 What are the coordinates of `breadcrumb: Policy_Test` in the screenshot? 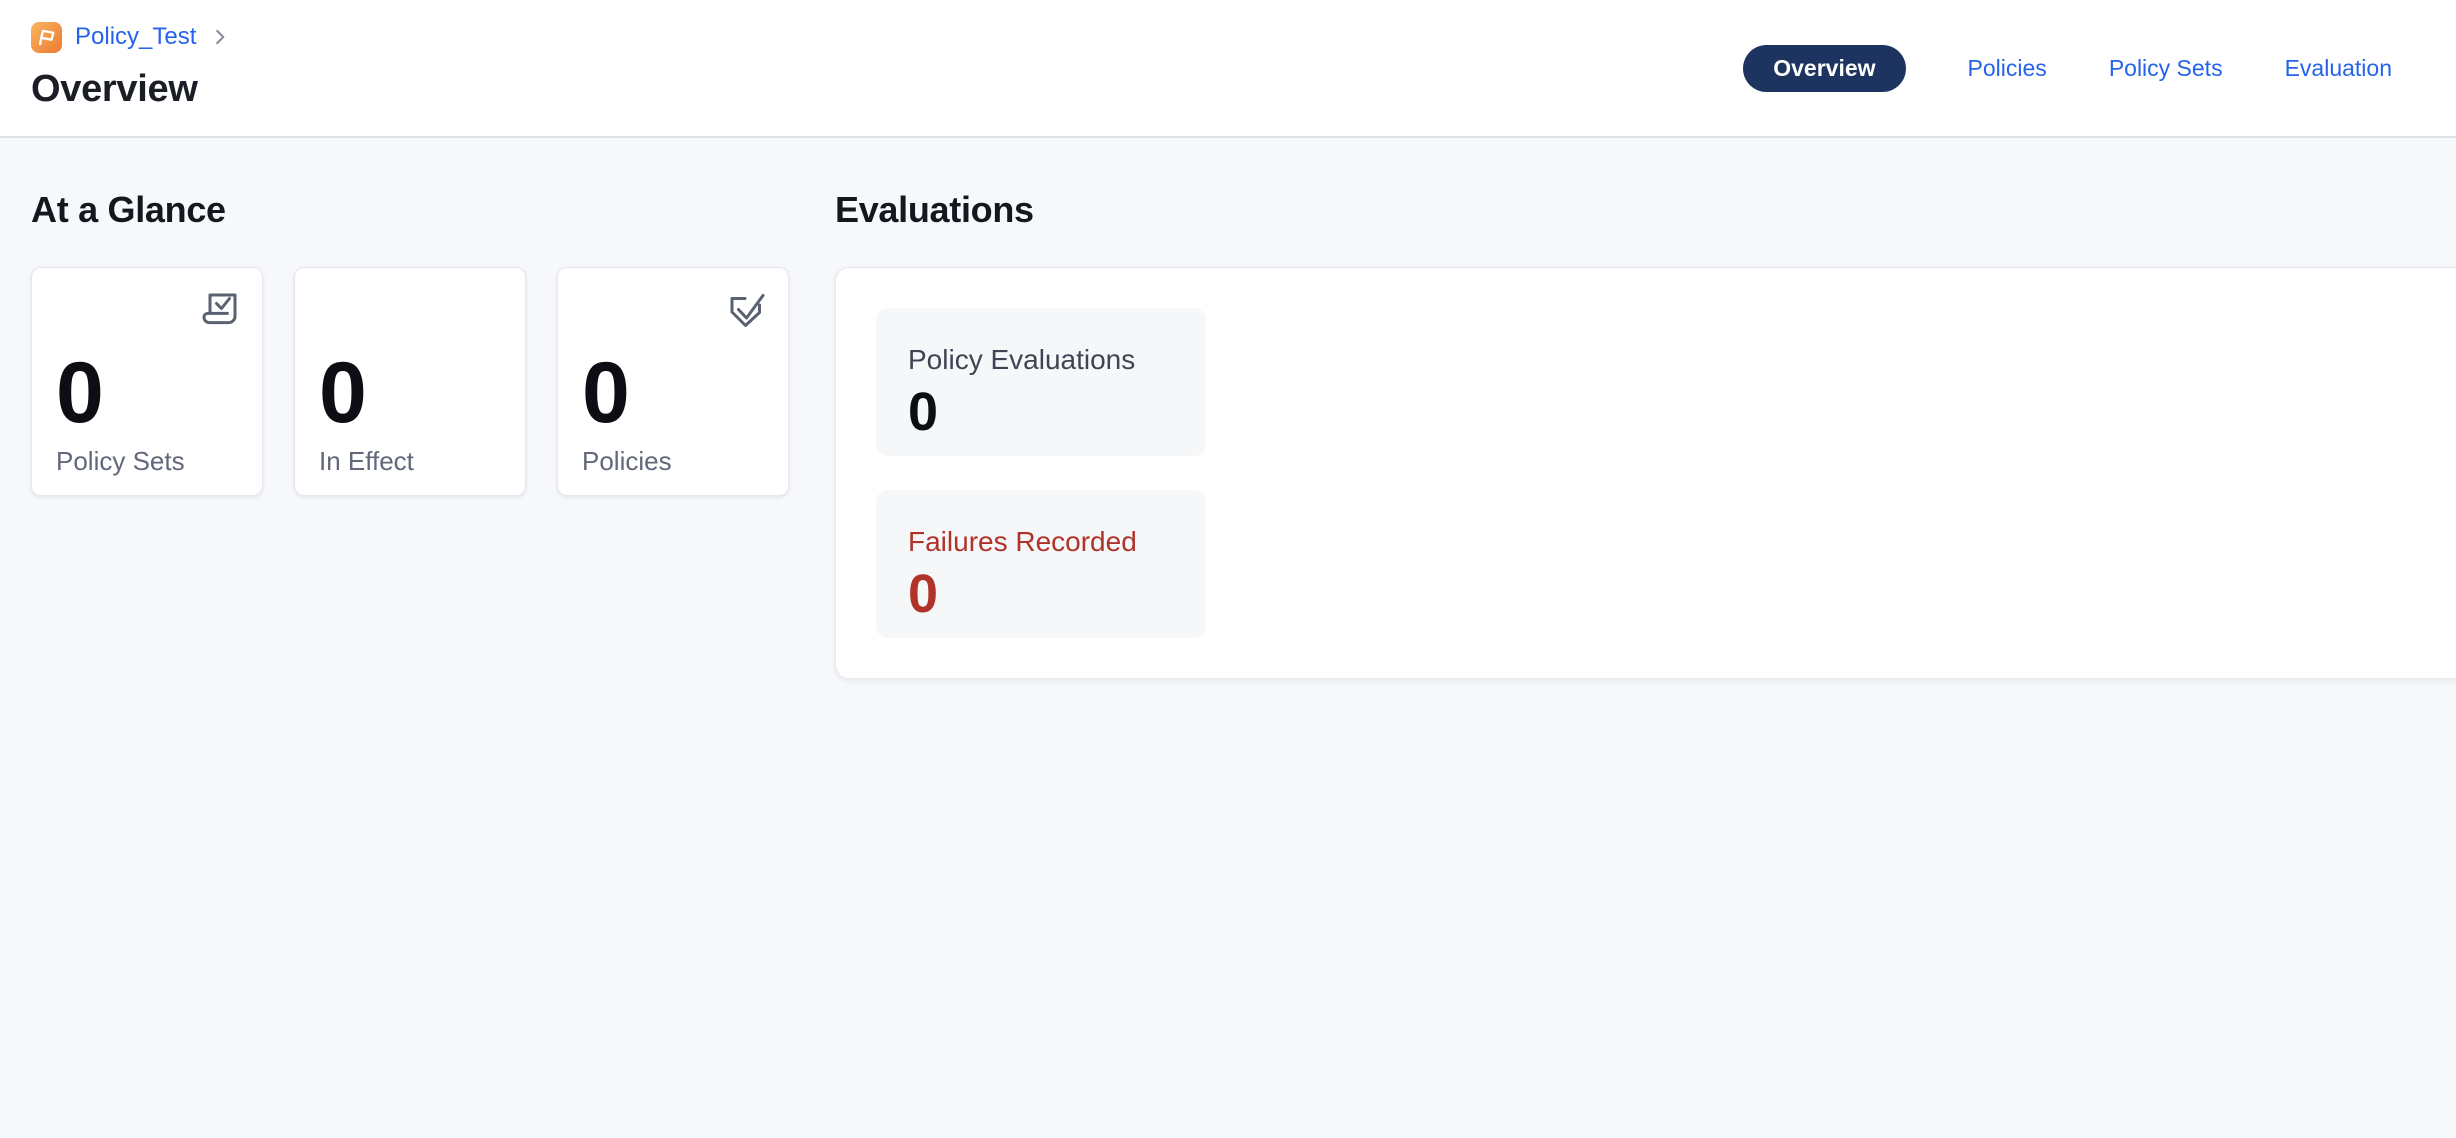 It's located at (131, 37).